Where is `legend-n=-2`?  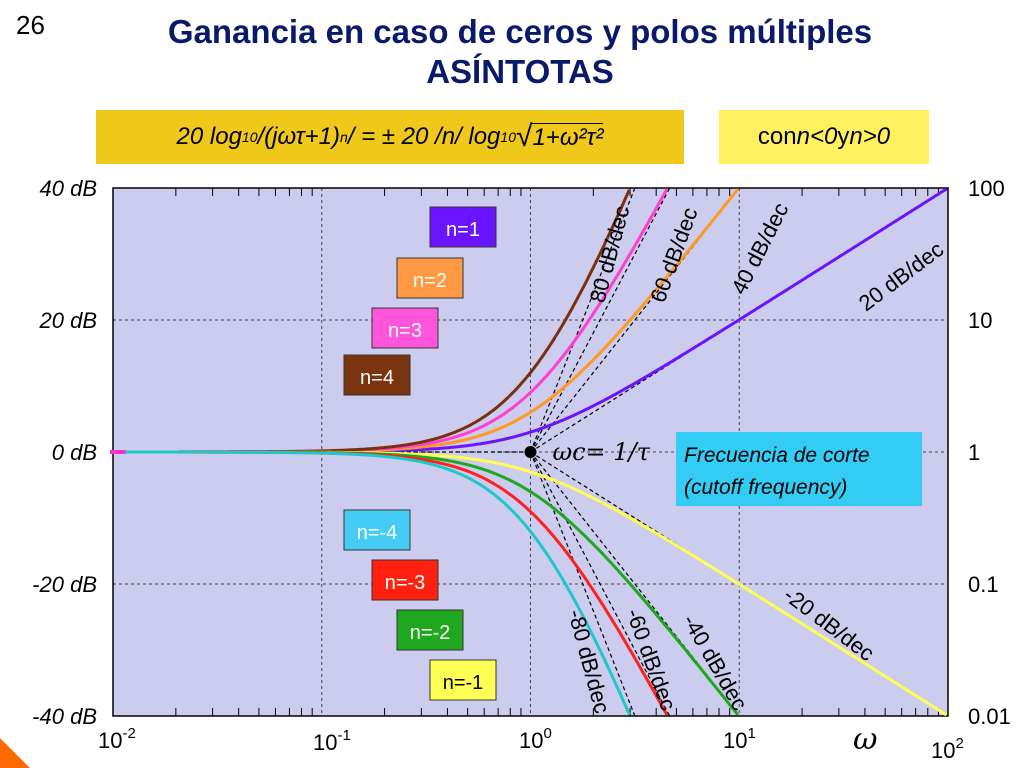 legend-n=-2 is located at coordinates (430, 630).